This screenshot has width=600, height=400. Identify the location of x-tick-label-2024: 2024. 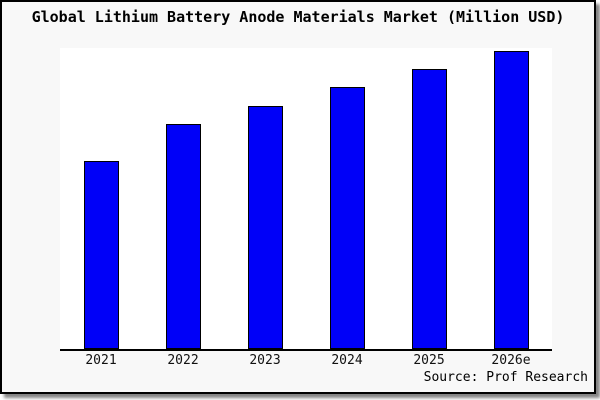
(347, 360).